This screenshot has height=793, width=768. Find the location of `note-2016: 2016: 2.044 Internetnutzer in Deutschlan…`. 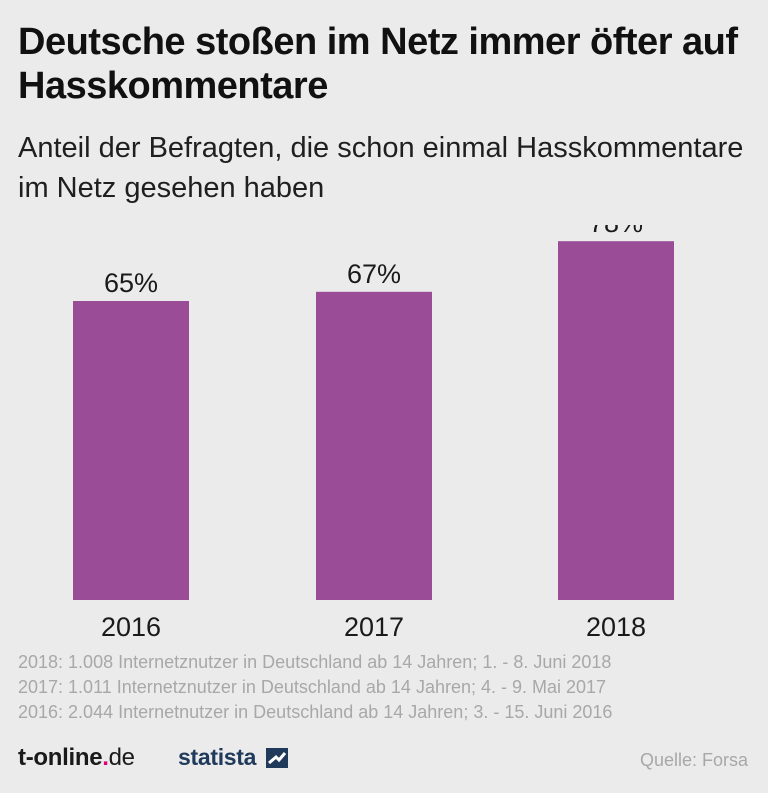

note-2016: 2016: 2.044 Internetnutzer in Deutschlan… is located at coordinates (315, 712).